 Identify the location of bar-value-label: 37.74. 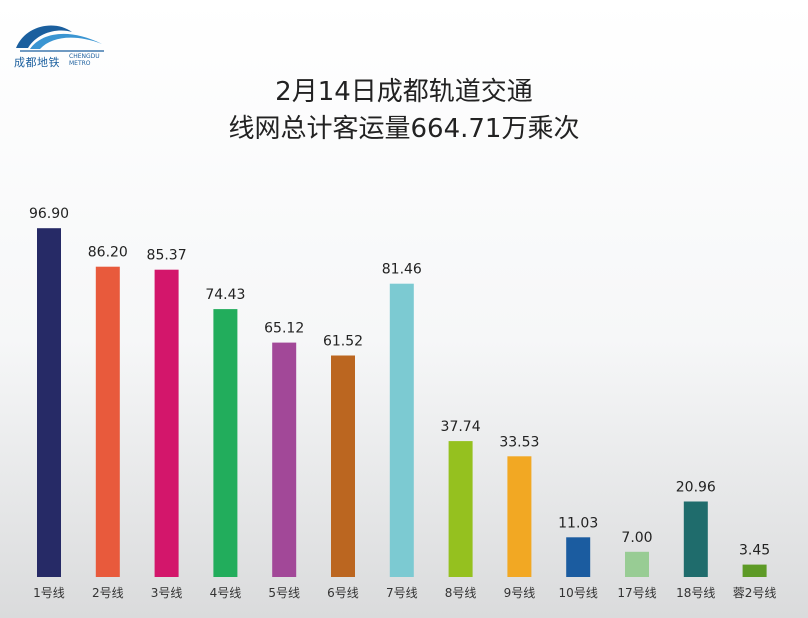
(461, 427).